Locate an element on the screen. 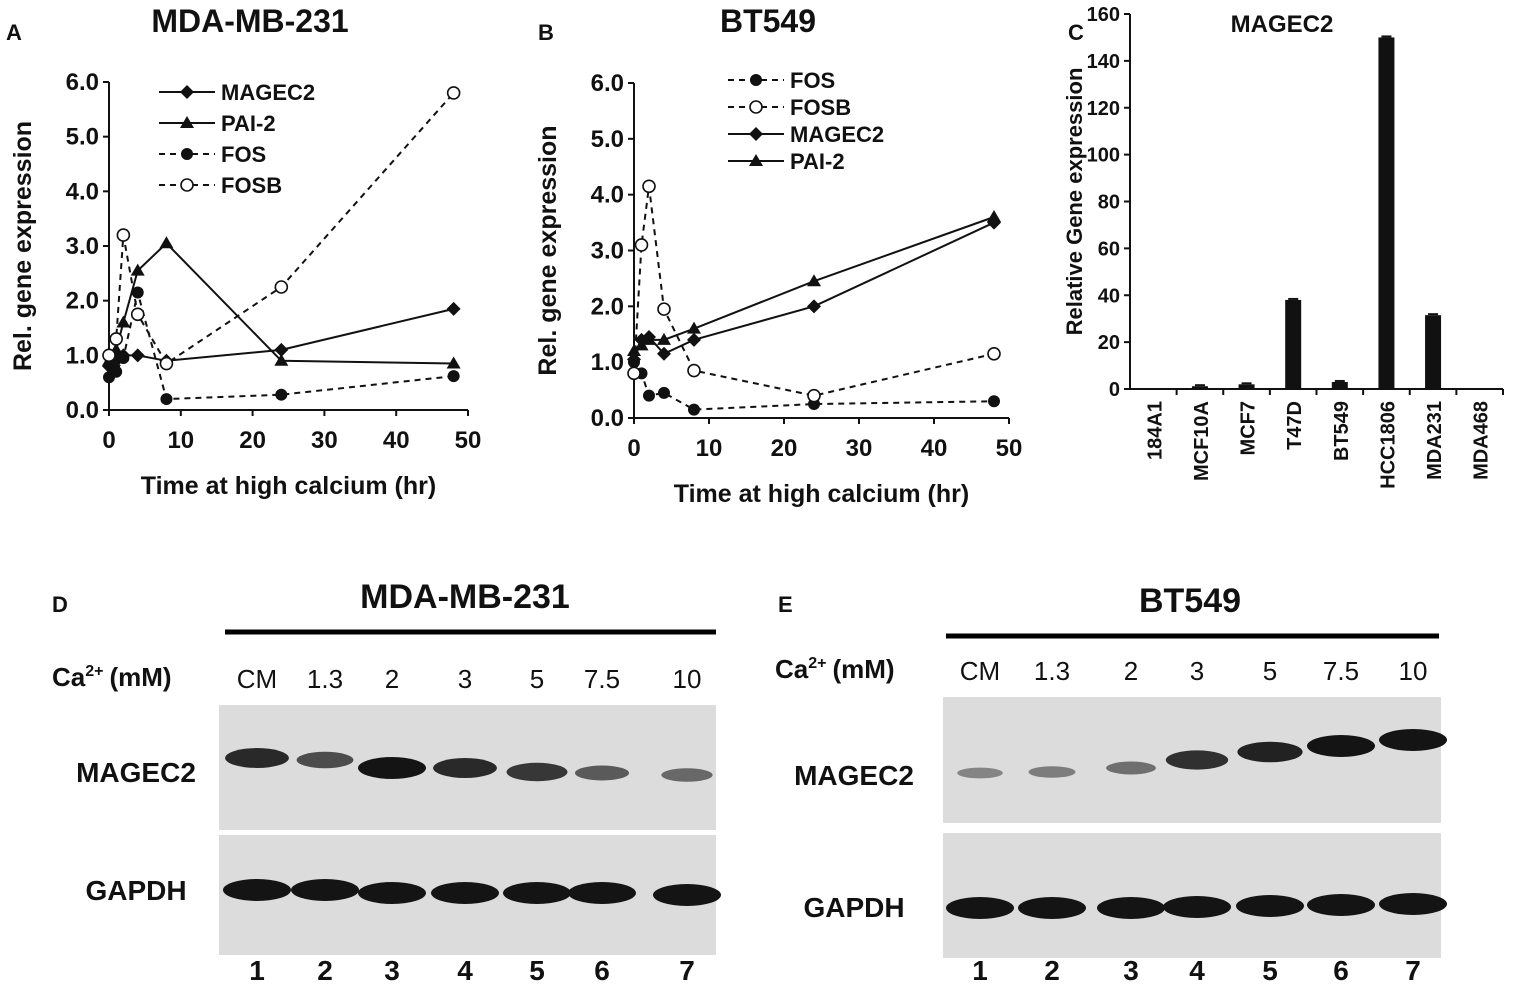 The width and height of the screenshot is (1517, 996). panel-e-ca-label: Ca2+ (mM) is located at coordinates (835, 669).